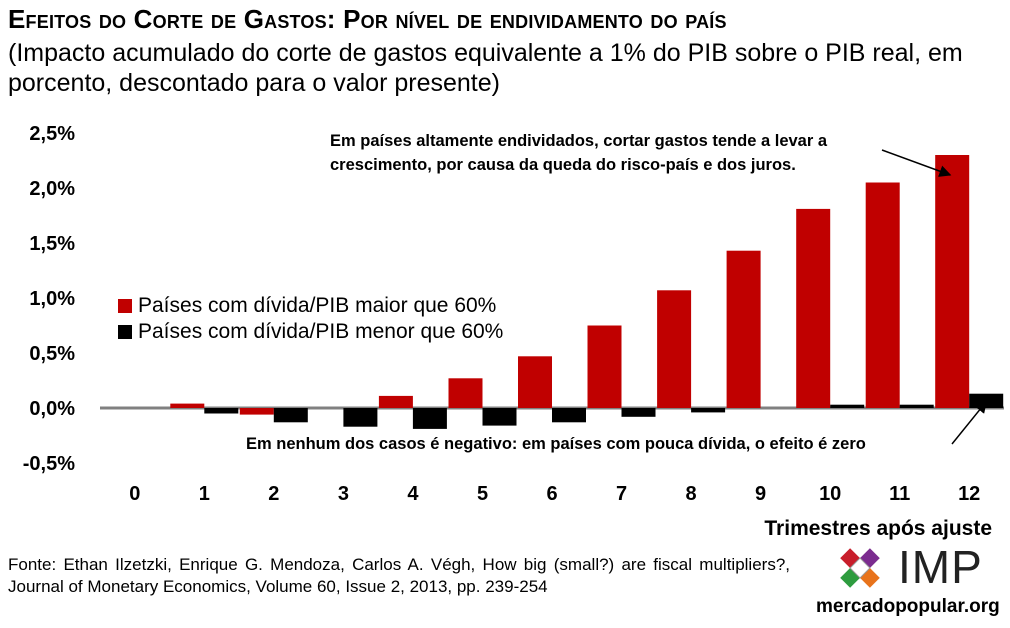  I want to click on annotation-bottom-arrow, so click(969, 422).